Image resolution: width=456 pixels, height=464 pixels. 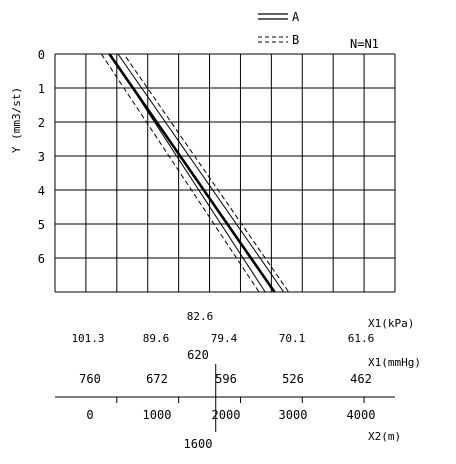 I want to click on y-axis-label: Y (mm3/st), so click(x=16, y=120).